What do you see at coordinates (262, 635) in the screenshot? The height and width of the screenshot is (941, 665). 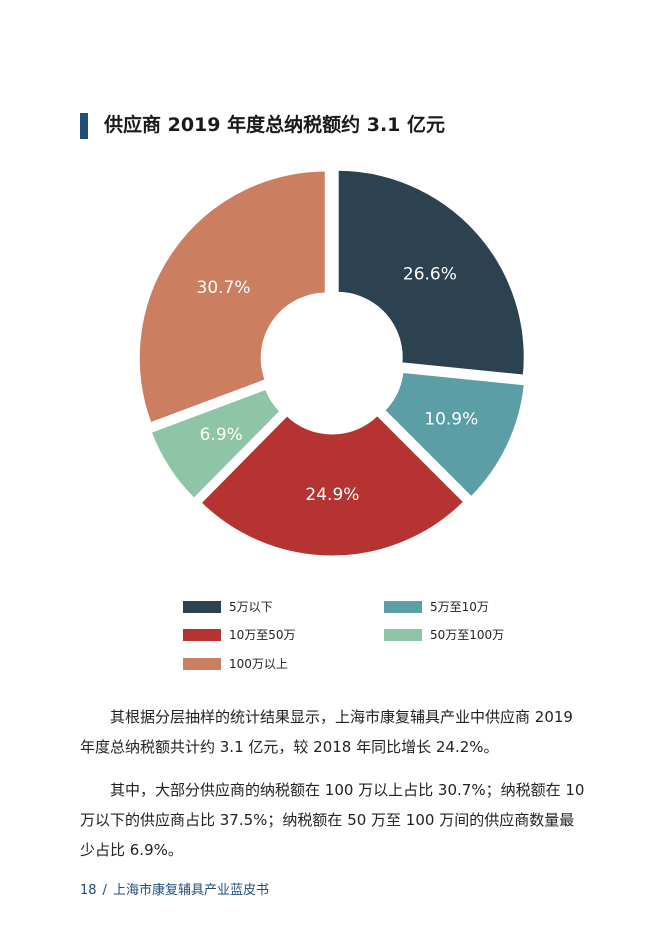 I see `legend-label: 10万至50万` at bounding box center [262, 635].